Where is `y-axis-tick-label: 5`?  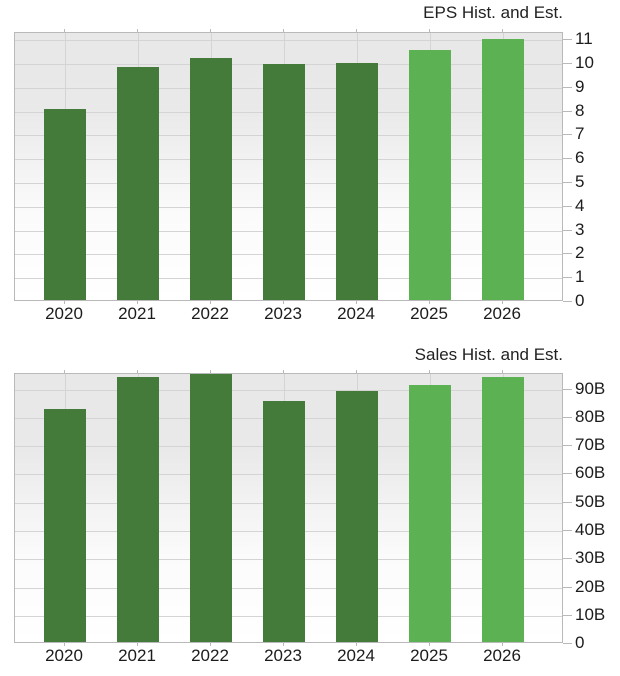 y-axis-tick-label: 5 is located at coordinates (580, 181).